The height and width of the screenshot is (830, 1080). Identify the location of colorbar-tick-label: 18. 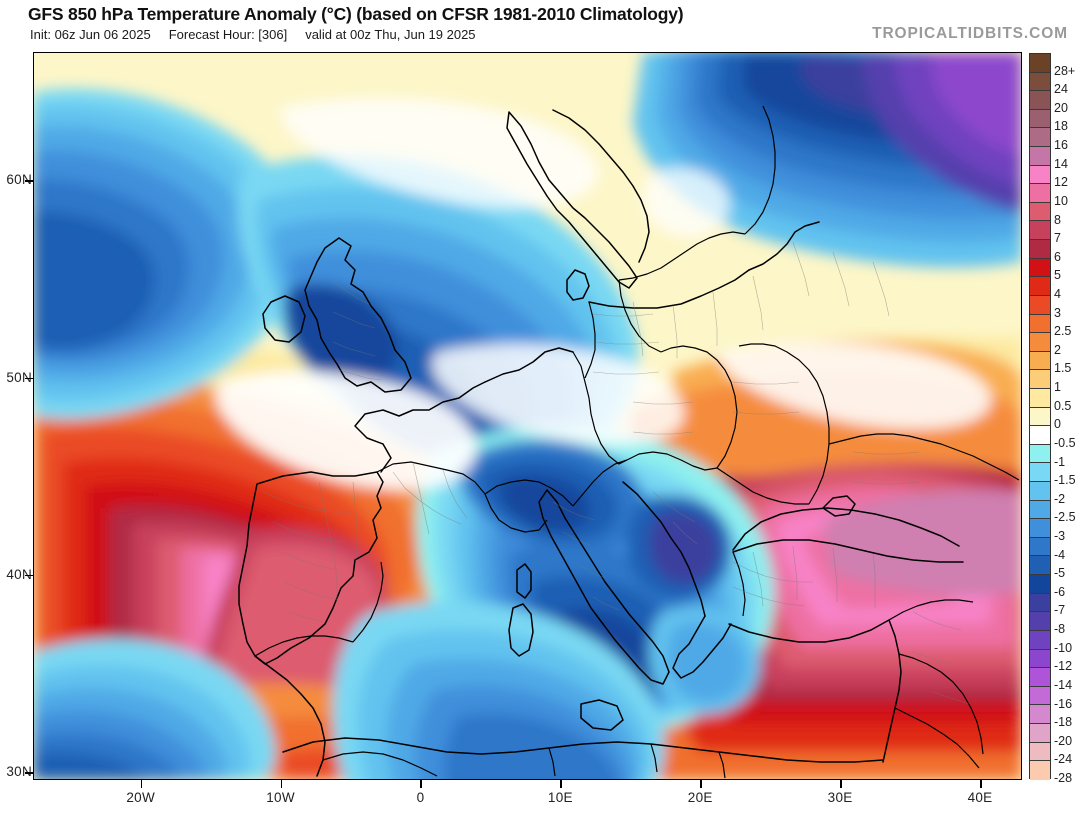
(1061, 126).